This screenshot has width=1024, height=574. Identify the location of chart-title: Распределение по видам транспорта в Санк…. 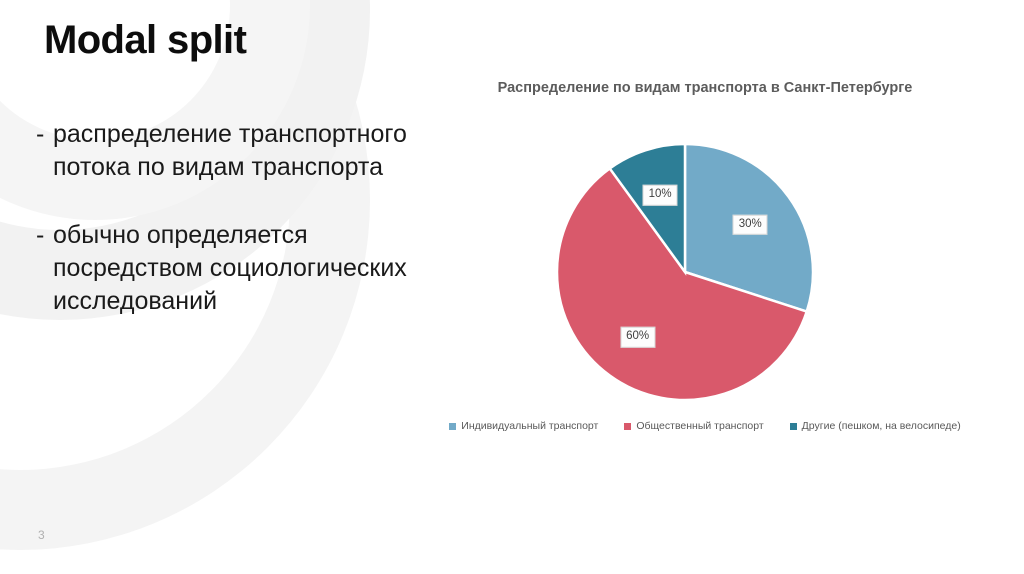
(705, 88).